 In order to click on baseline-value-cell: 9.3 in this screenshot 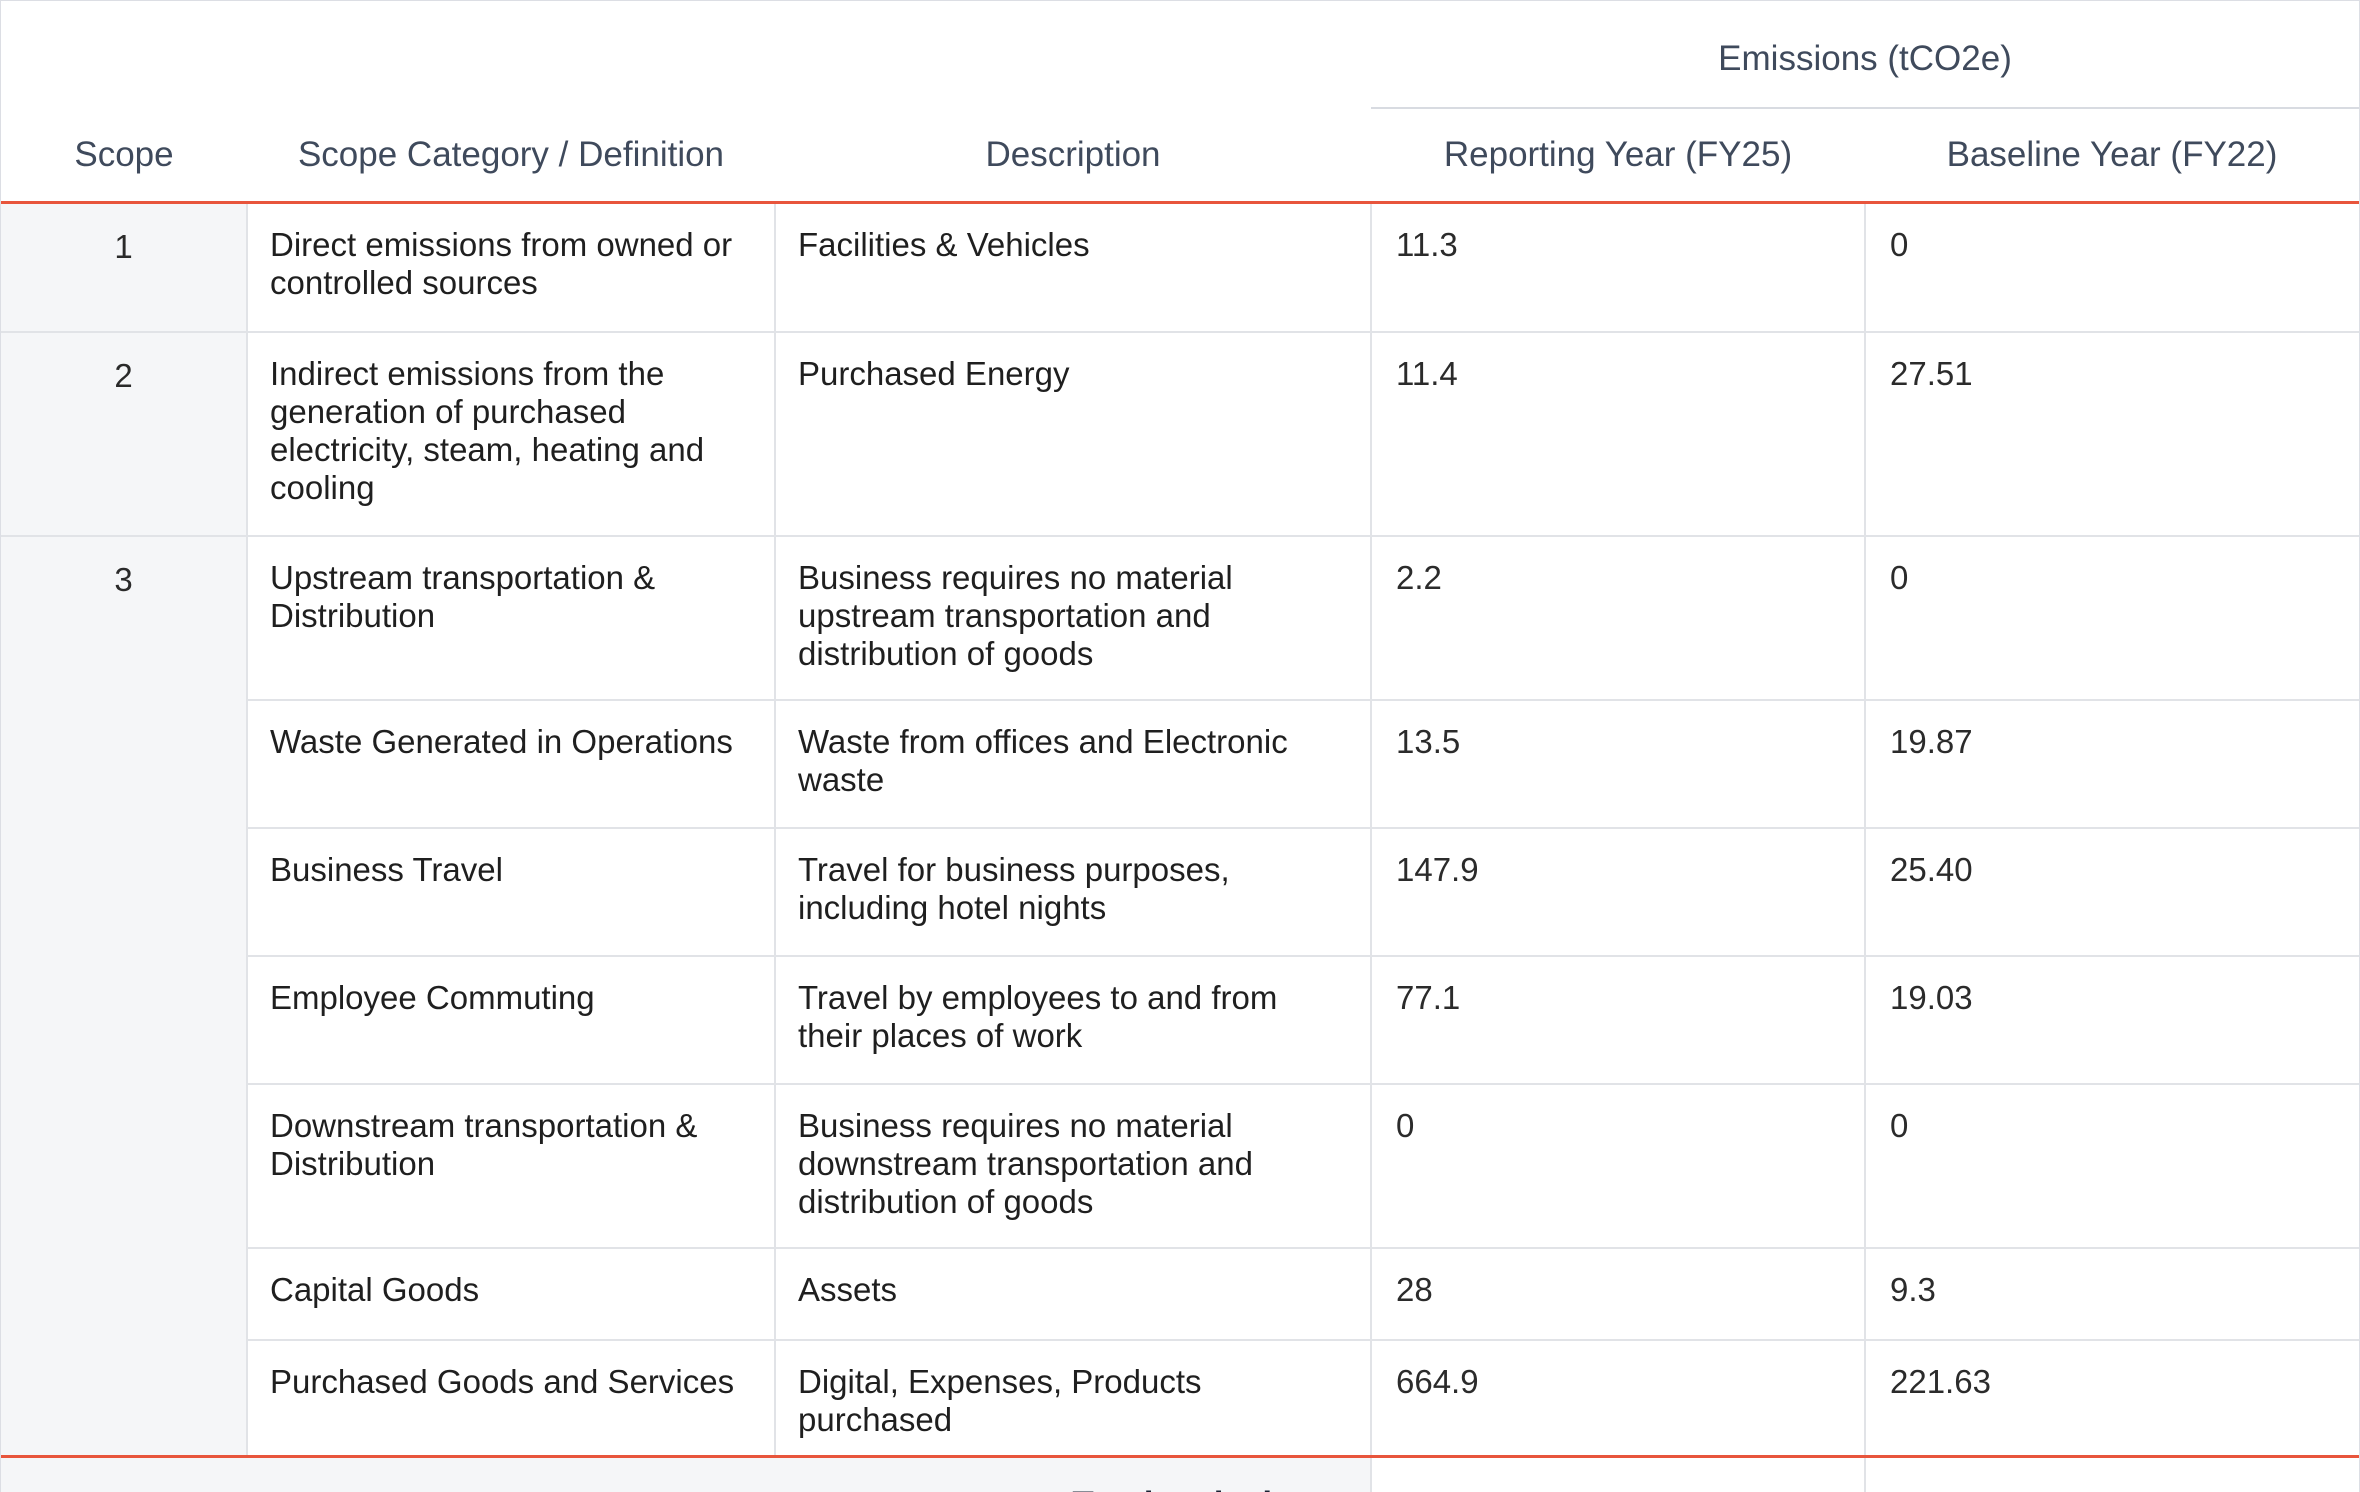, I will do `click(2112, 1294)`.